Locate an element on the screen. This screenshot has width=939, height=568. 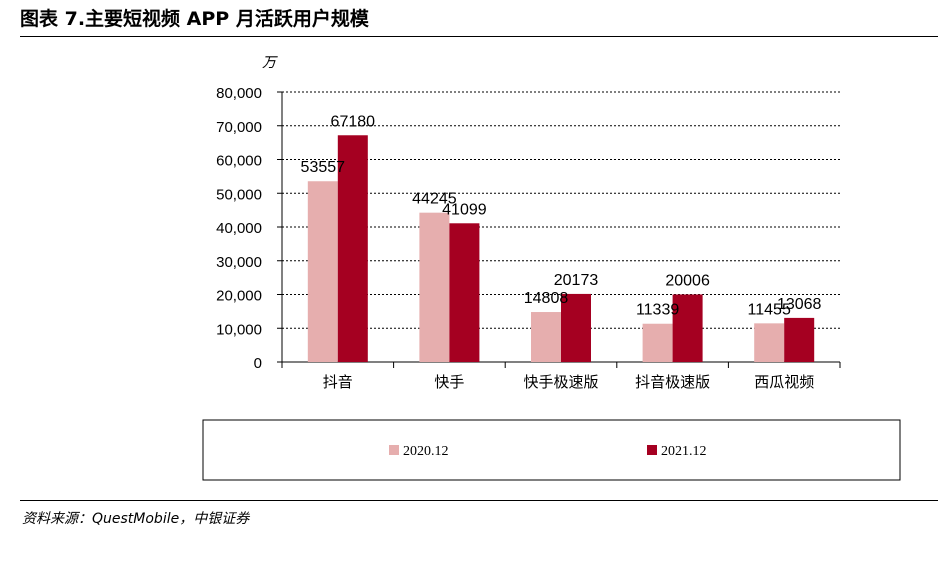
data-label: 20006 is located at coordinates (687, 280).